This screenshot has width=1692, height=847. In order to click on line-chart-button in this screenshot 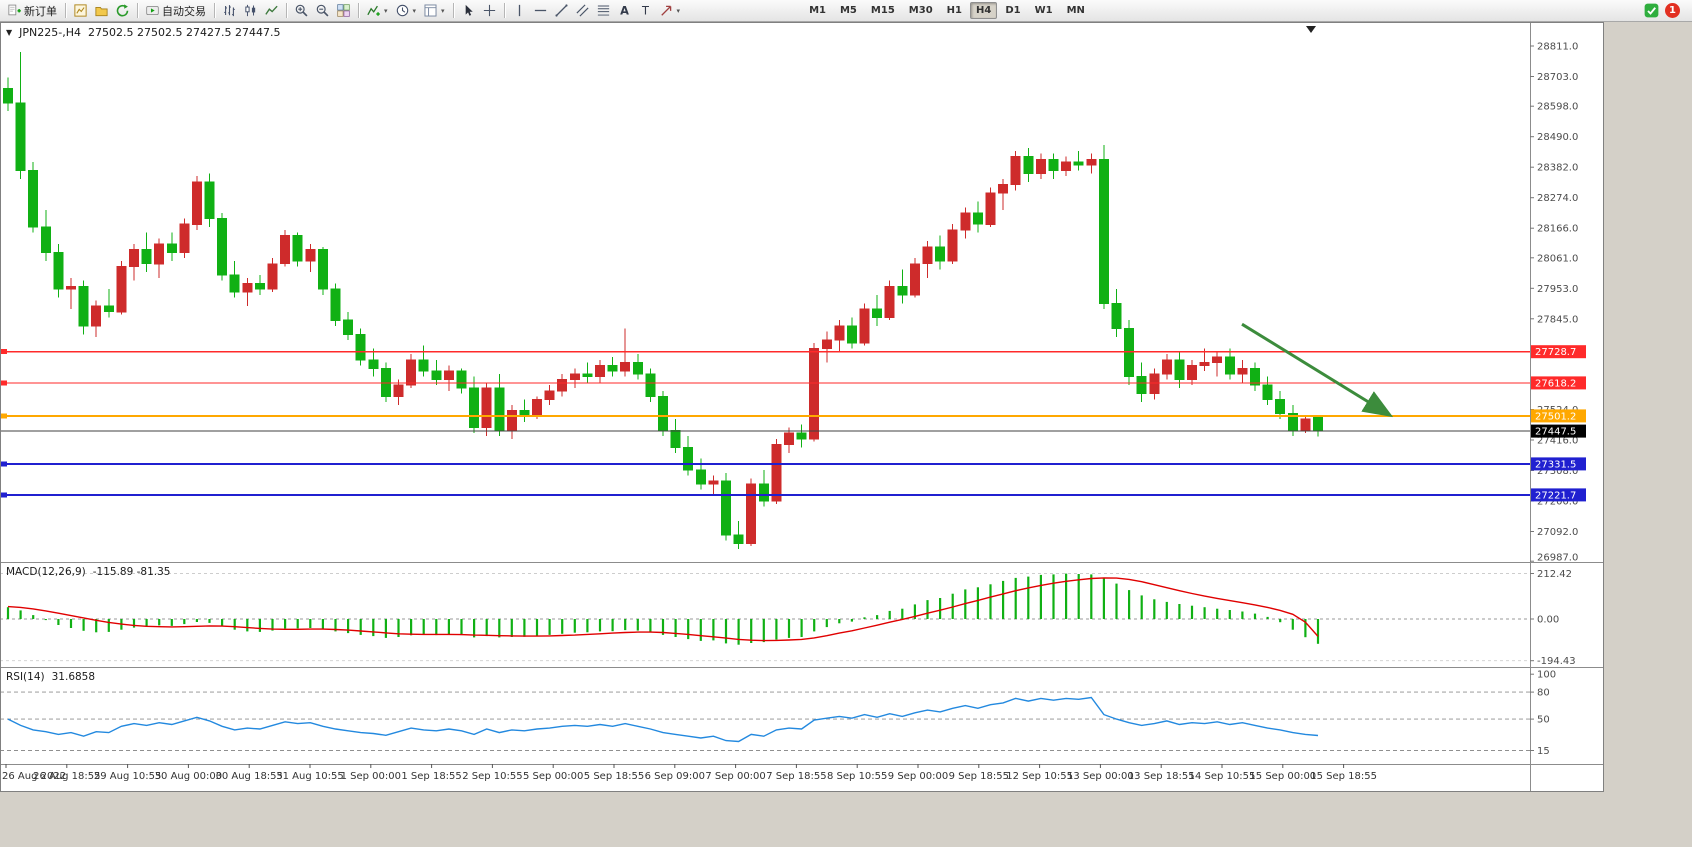, I will do `click(271, 10)`.